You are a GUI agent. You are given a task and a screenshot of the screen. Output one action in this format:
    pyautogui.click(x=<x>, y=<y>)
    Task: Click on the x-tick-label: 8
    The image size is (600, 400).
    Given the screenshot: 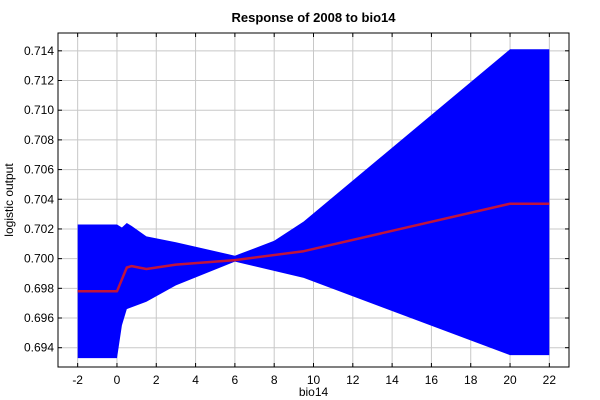 What is the action you would take?
    pyautogui.click(x=274, y=380)
    